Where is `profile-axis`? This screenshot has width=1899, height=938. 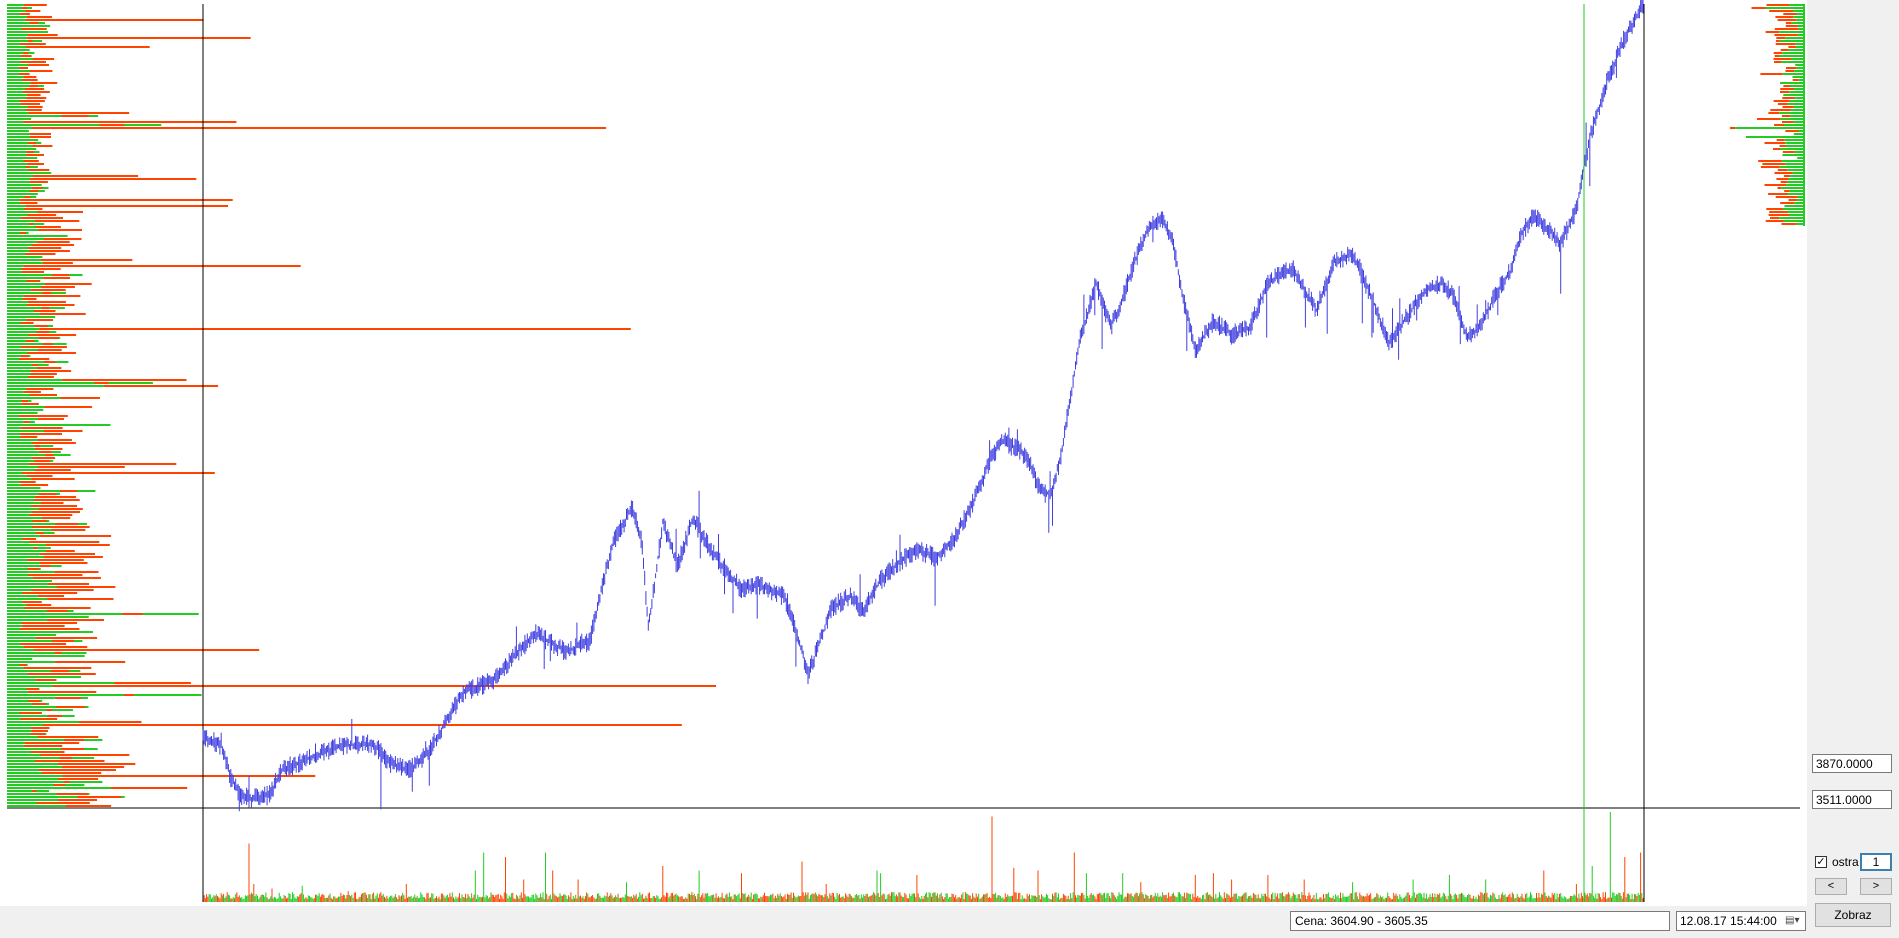 profile-axis is located at coordinates (1804, 115).